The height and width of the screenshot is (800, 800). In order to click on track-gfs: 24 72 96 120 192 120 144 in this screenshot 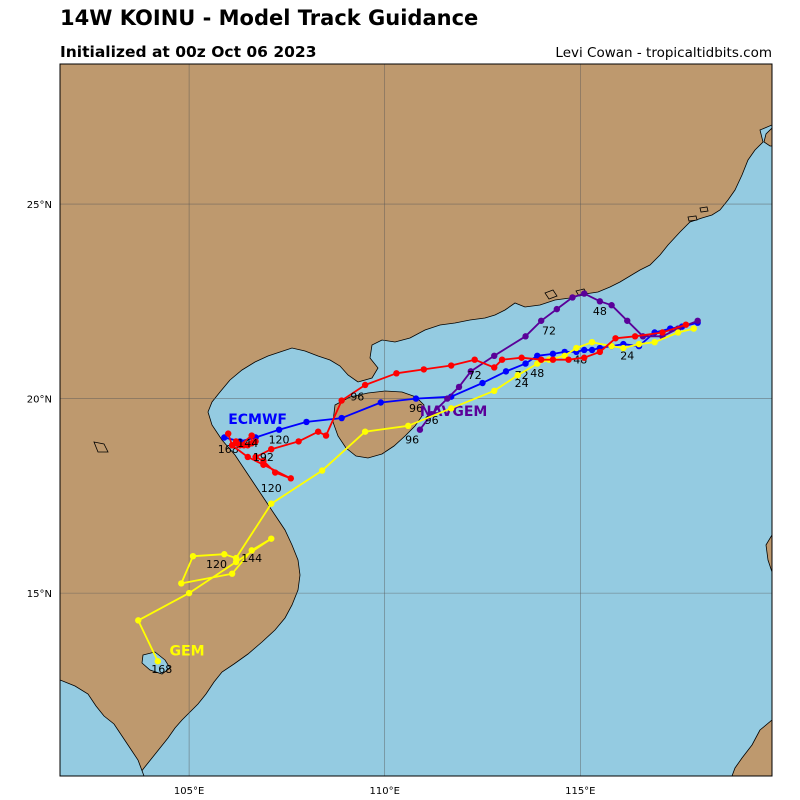, I will do `click(457, 408)`.